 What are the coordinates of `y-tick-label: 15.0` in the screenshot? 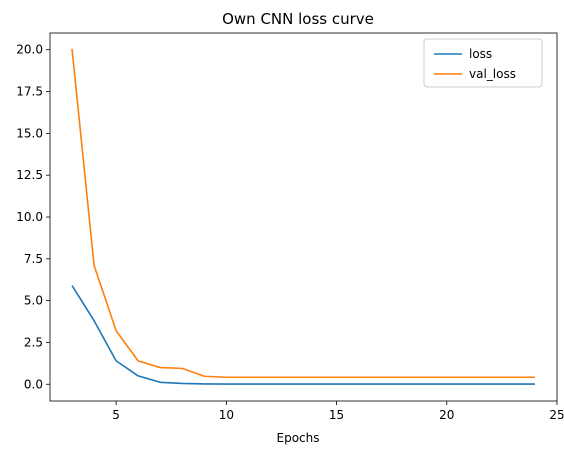 It's located at (29, 133).